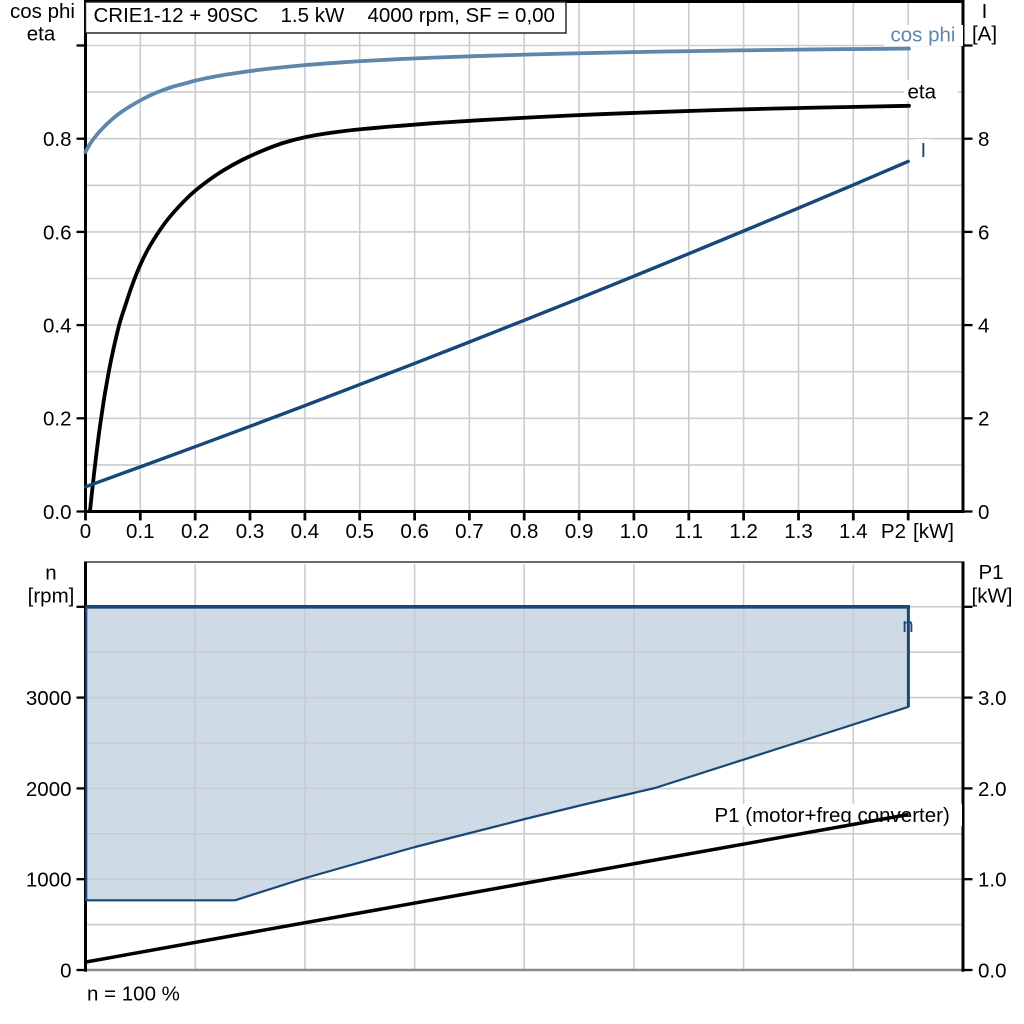 The image size is (1024, 1024). What do you see at coordinates (579, 531) in the screenshot?
I see `svg-text: 0.9` at bounding box center [579, 531].